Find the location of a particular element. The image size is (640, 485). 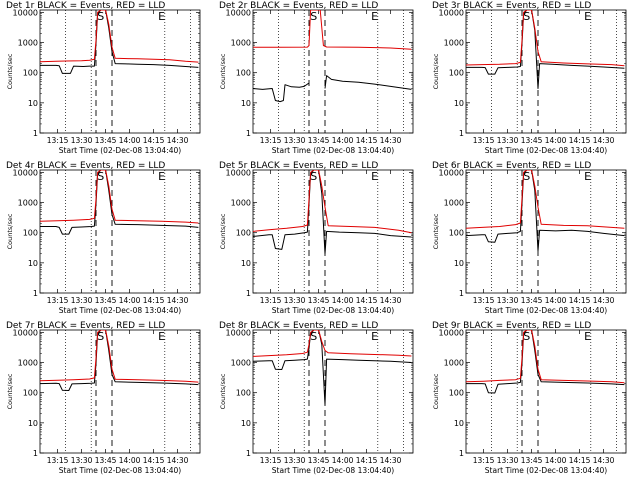

chart-title: Det 4r BLACK = Events, RED = LLD is located at coordinates (85, 166).